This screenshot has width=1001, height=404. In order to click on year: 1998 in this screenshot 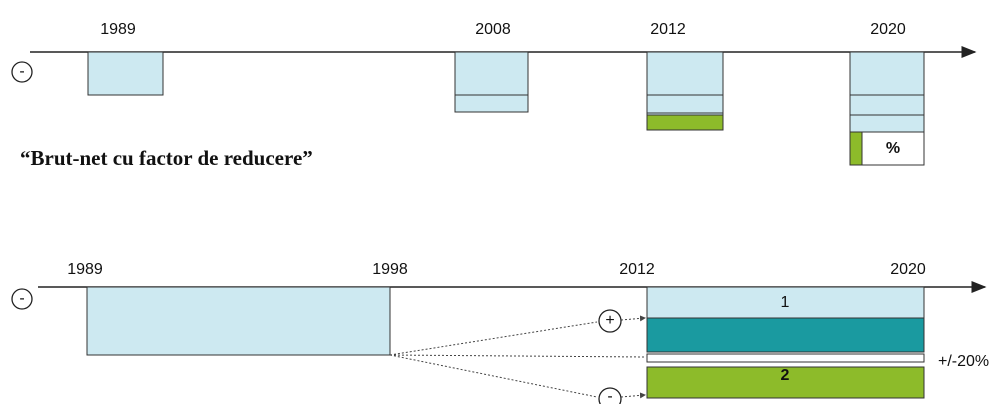, I will do `click(390, 269)`.